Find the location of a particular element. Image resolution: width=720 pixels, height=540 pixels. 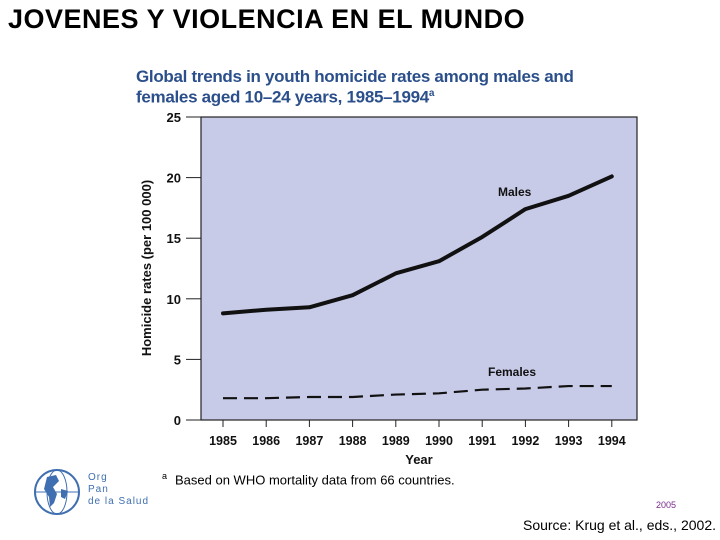

y-tick-label: 20 is located at coordinates (174, 178).